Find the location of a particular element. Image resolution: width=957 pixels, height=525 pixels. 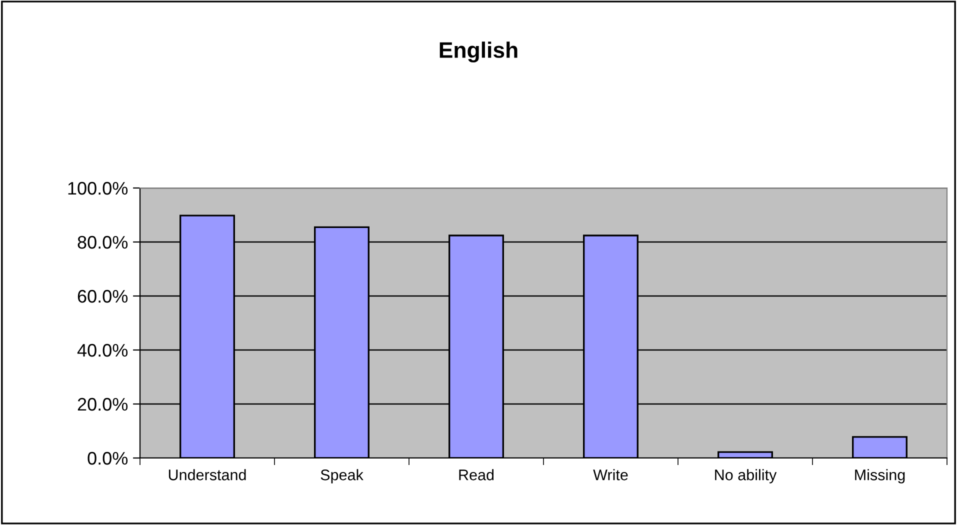

x-tick-label: Understand is located at coordinates (207, 474).